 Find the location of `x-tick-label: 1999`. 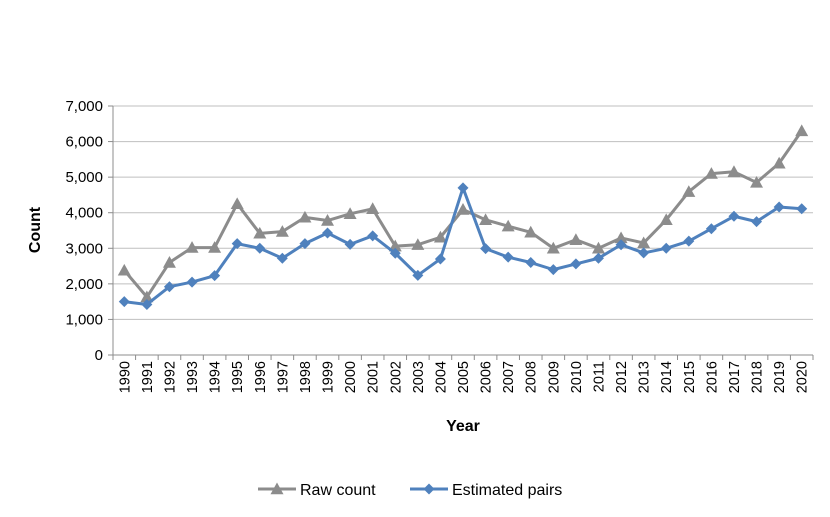

x-tick-label: 1999 is located at coordinates (329, 377).